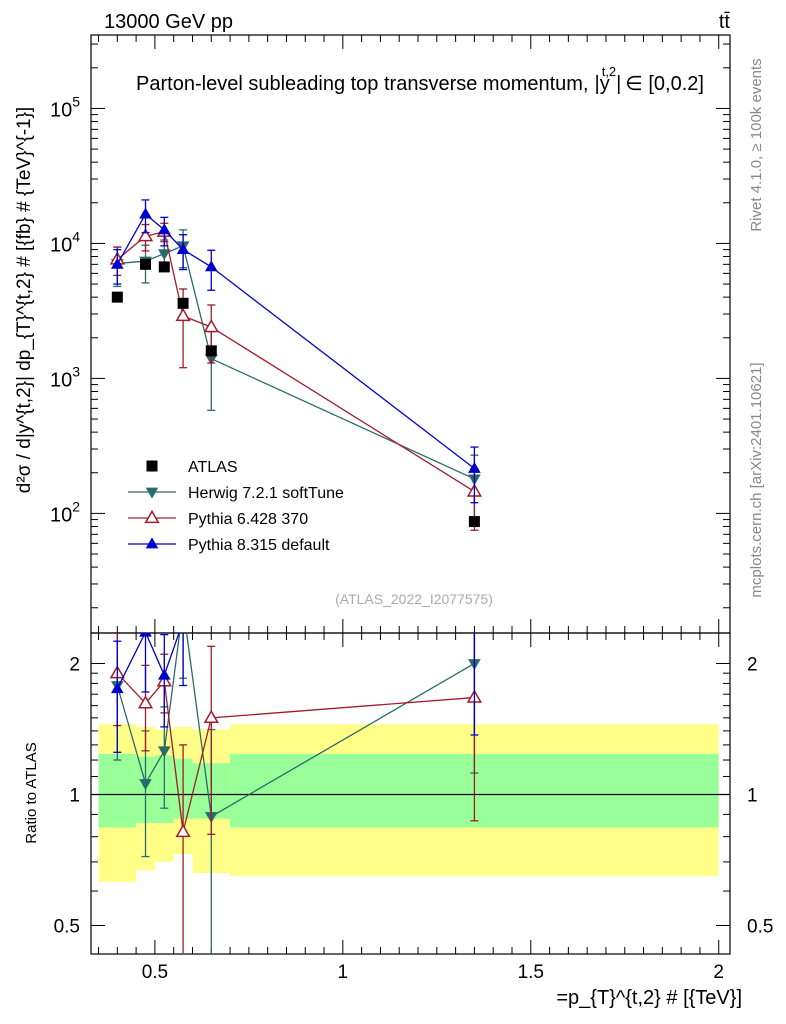 This screenshot has height=1024, width=786. Describe the element at coordinates (65, 107) in the screenshot. I see `y-tick-label: 10⁵` at that location.